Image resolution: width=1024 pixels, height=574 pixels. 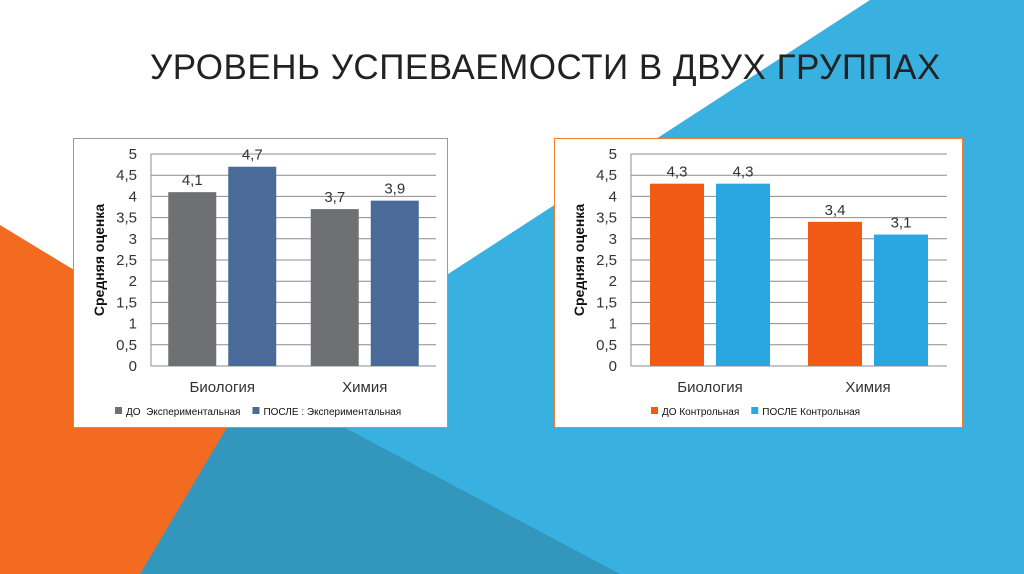 What do you see at coordinates (183, 412) in the screenshot?
I see `legend-label: ДО Экспериментальная` at bounding box center [183, 412].